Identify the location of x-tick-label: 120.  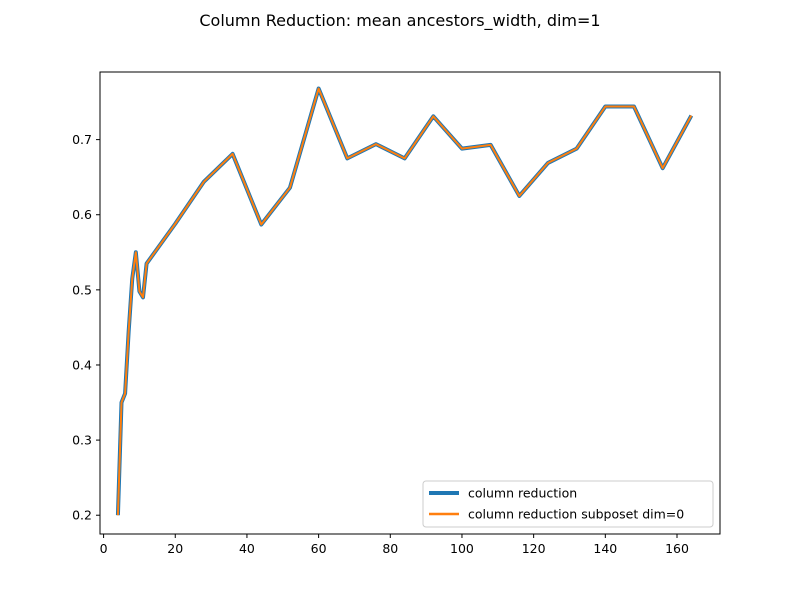
(534, 548).